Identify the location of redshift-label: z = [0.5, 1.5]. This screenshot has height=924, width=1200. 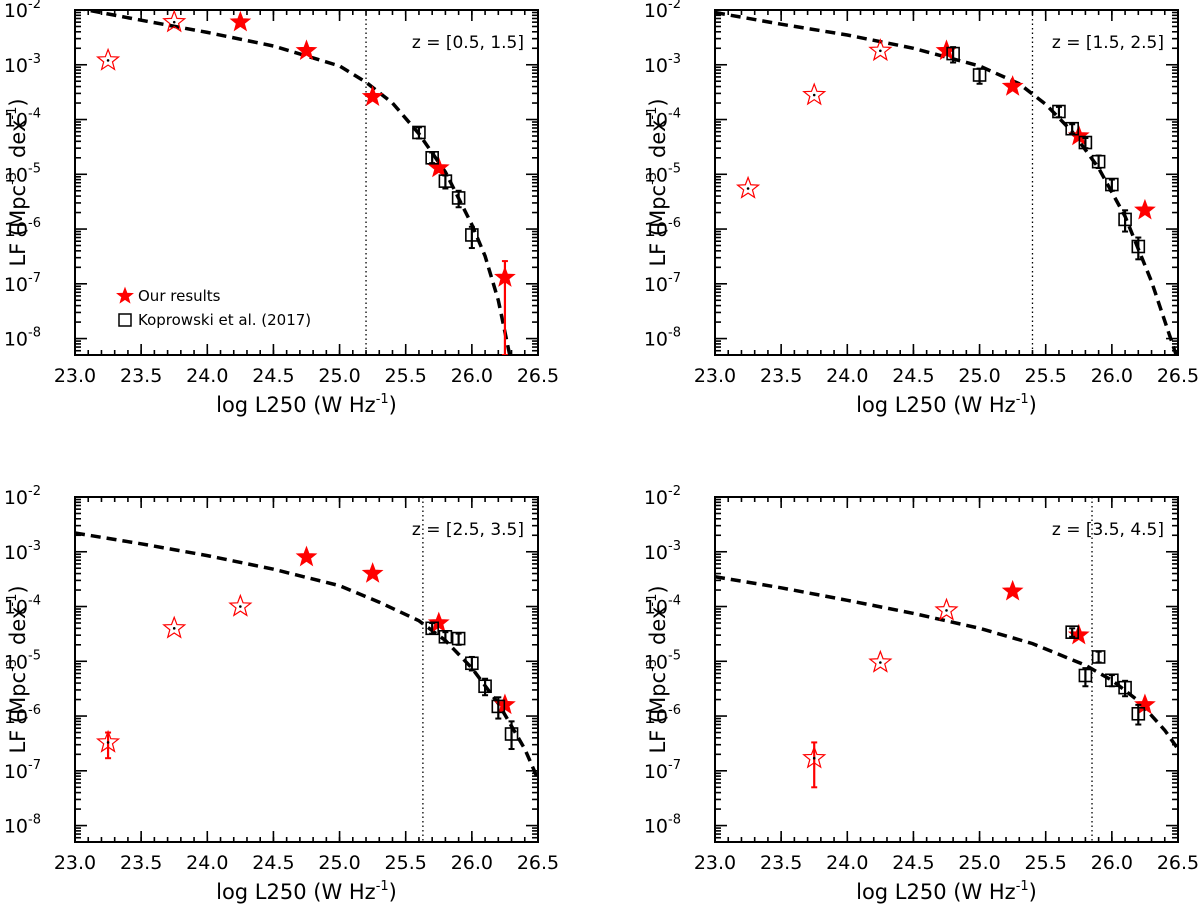
(468, 43).